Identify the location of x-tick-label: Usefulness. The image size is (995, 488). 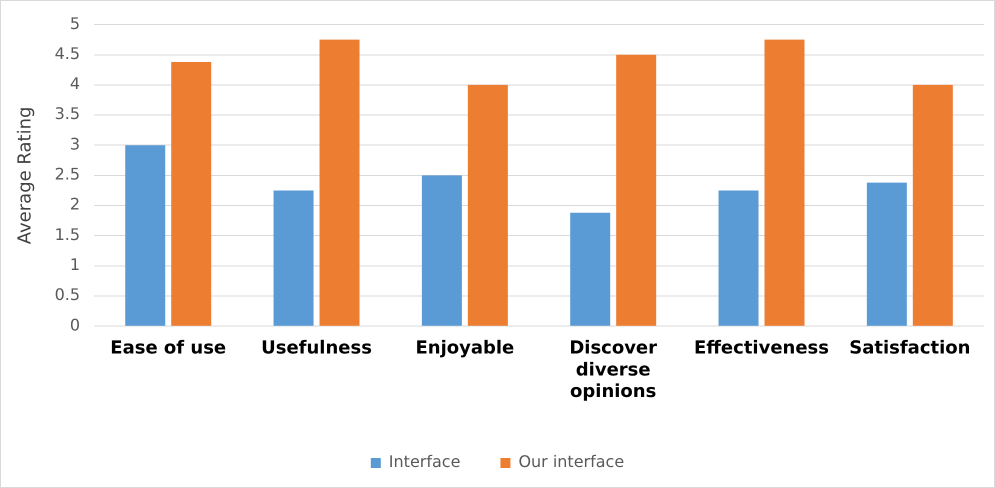
(316, 348).